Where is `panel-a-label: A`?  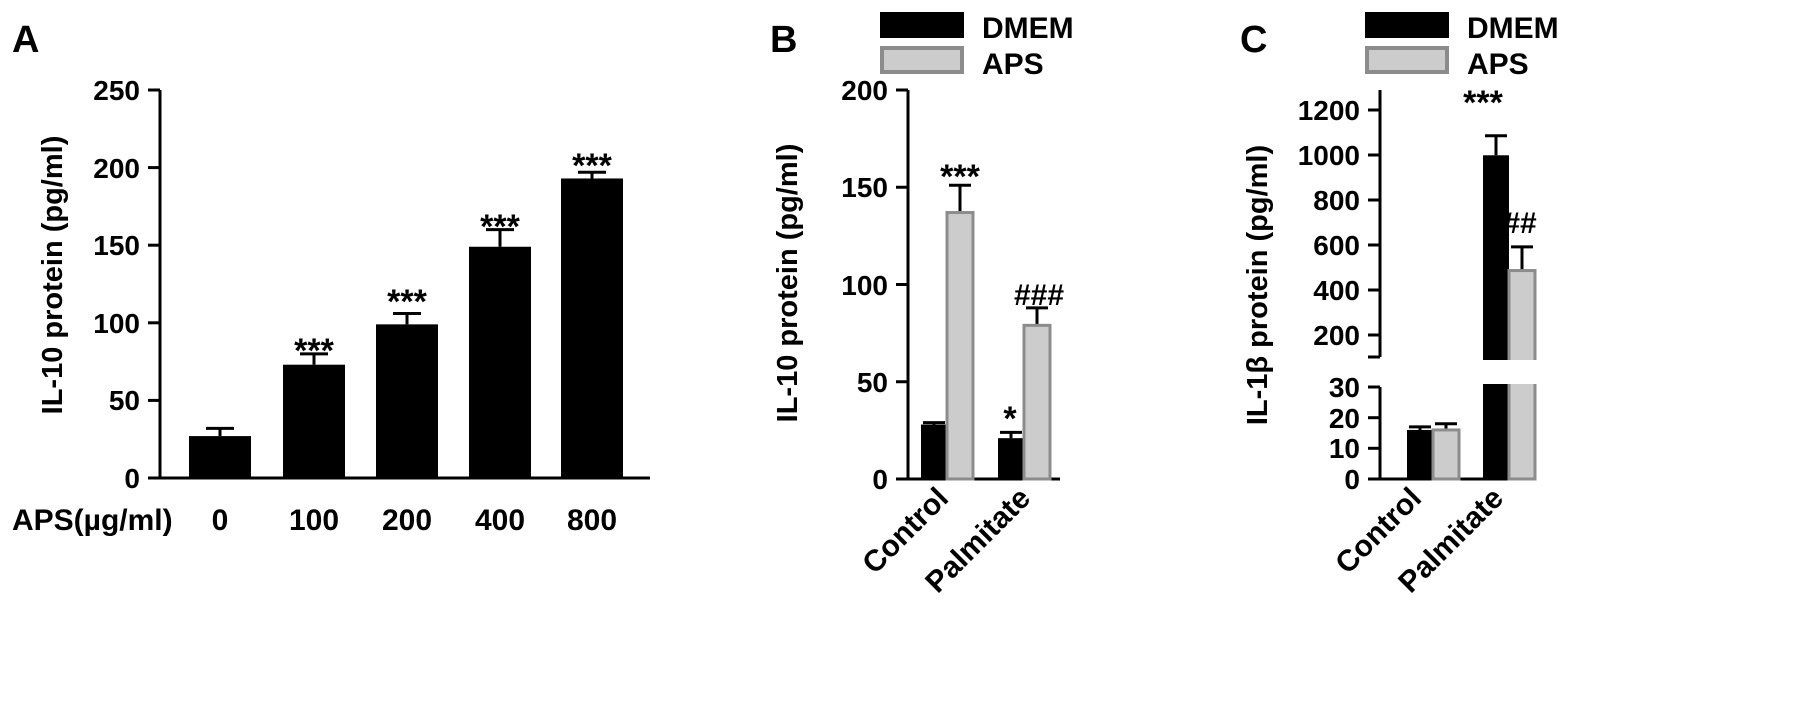 panel-a-label: A is located at coordinates (25, 40).